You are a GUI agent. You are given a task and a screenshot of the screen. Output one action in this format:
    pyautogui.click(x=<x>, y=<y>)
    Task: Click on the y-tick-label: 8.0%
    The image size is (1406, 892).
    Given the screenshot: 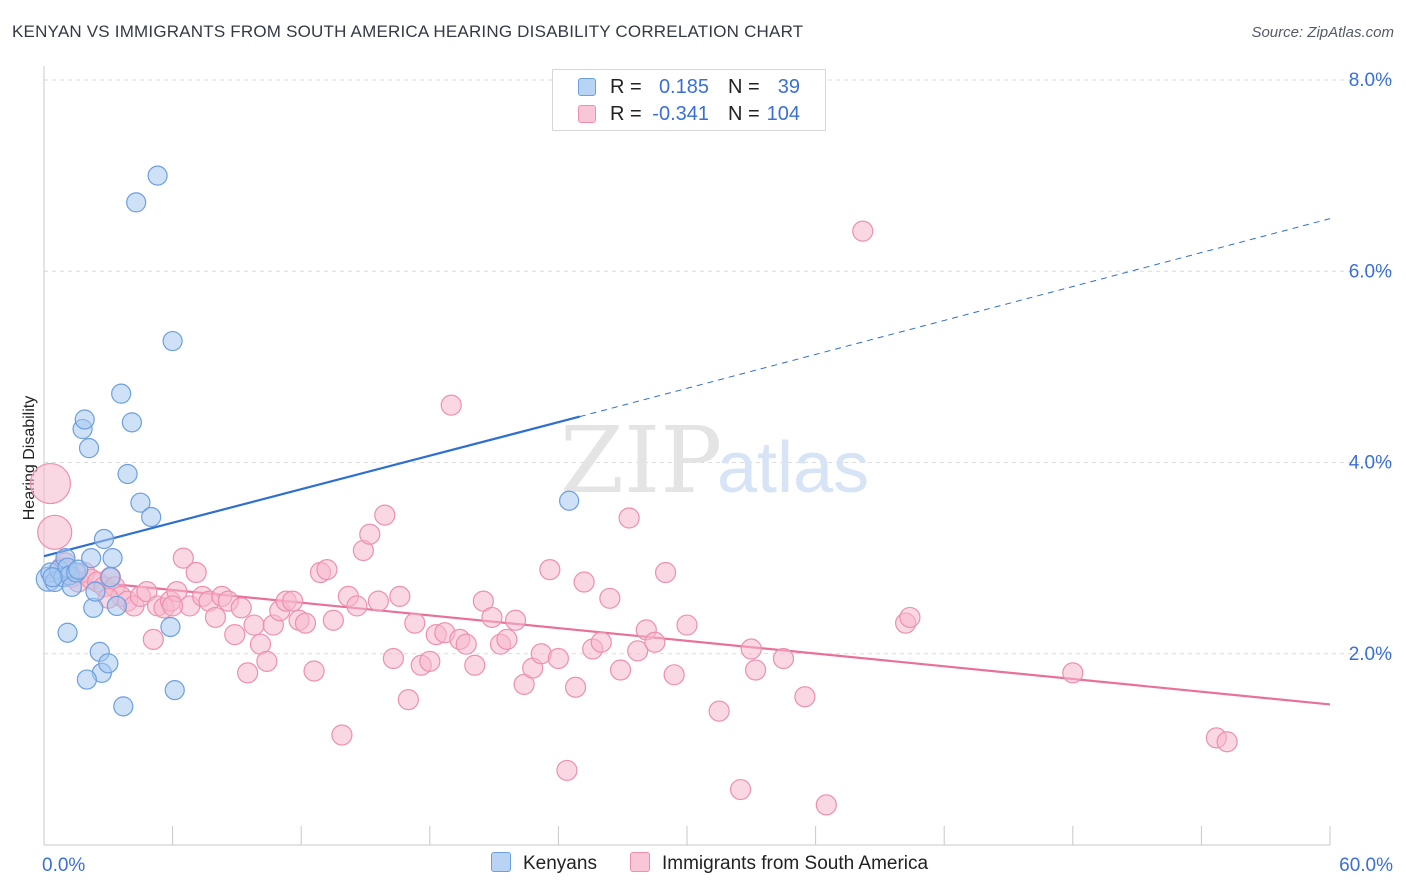 What is the action you would take?
    pyautogui.click(x=1370, y=80)
    